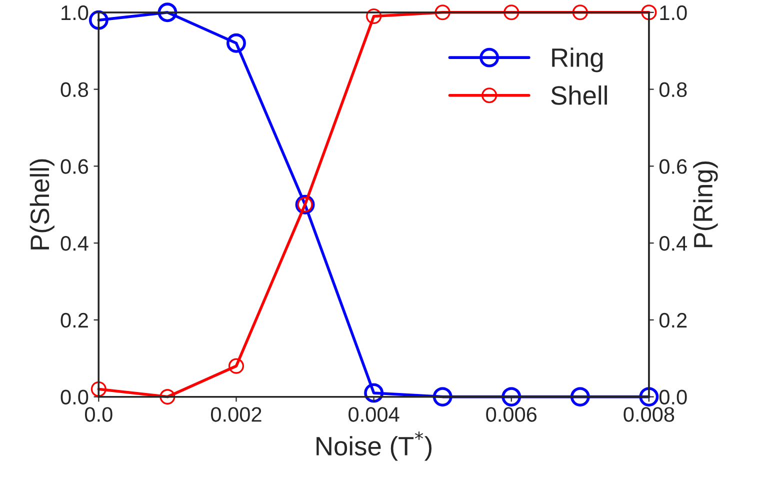 The width and height of the screenshot is (759, 496). What do you see at coordinates (649, 414) in the screenshot?
I see `x-tick-label: 0.008` at bounding box center [649, 414].